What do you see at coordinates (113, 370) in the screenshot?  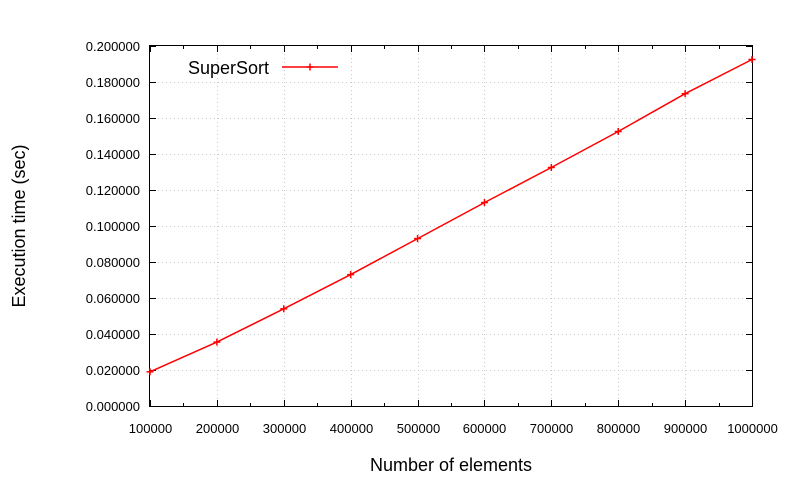 I see `y-tick-label: 0.020000` at bounding box center [113, 370].